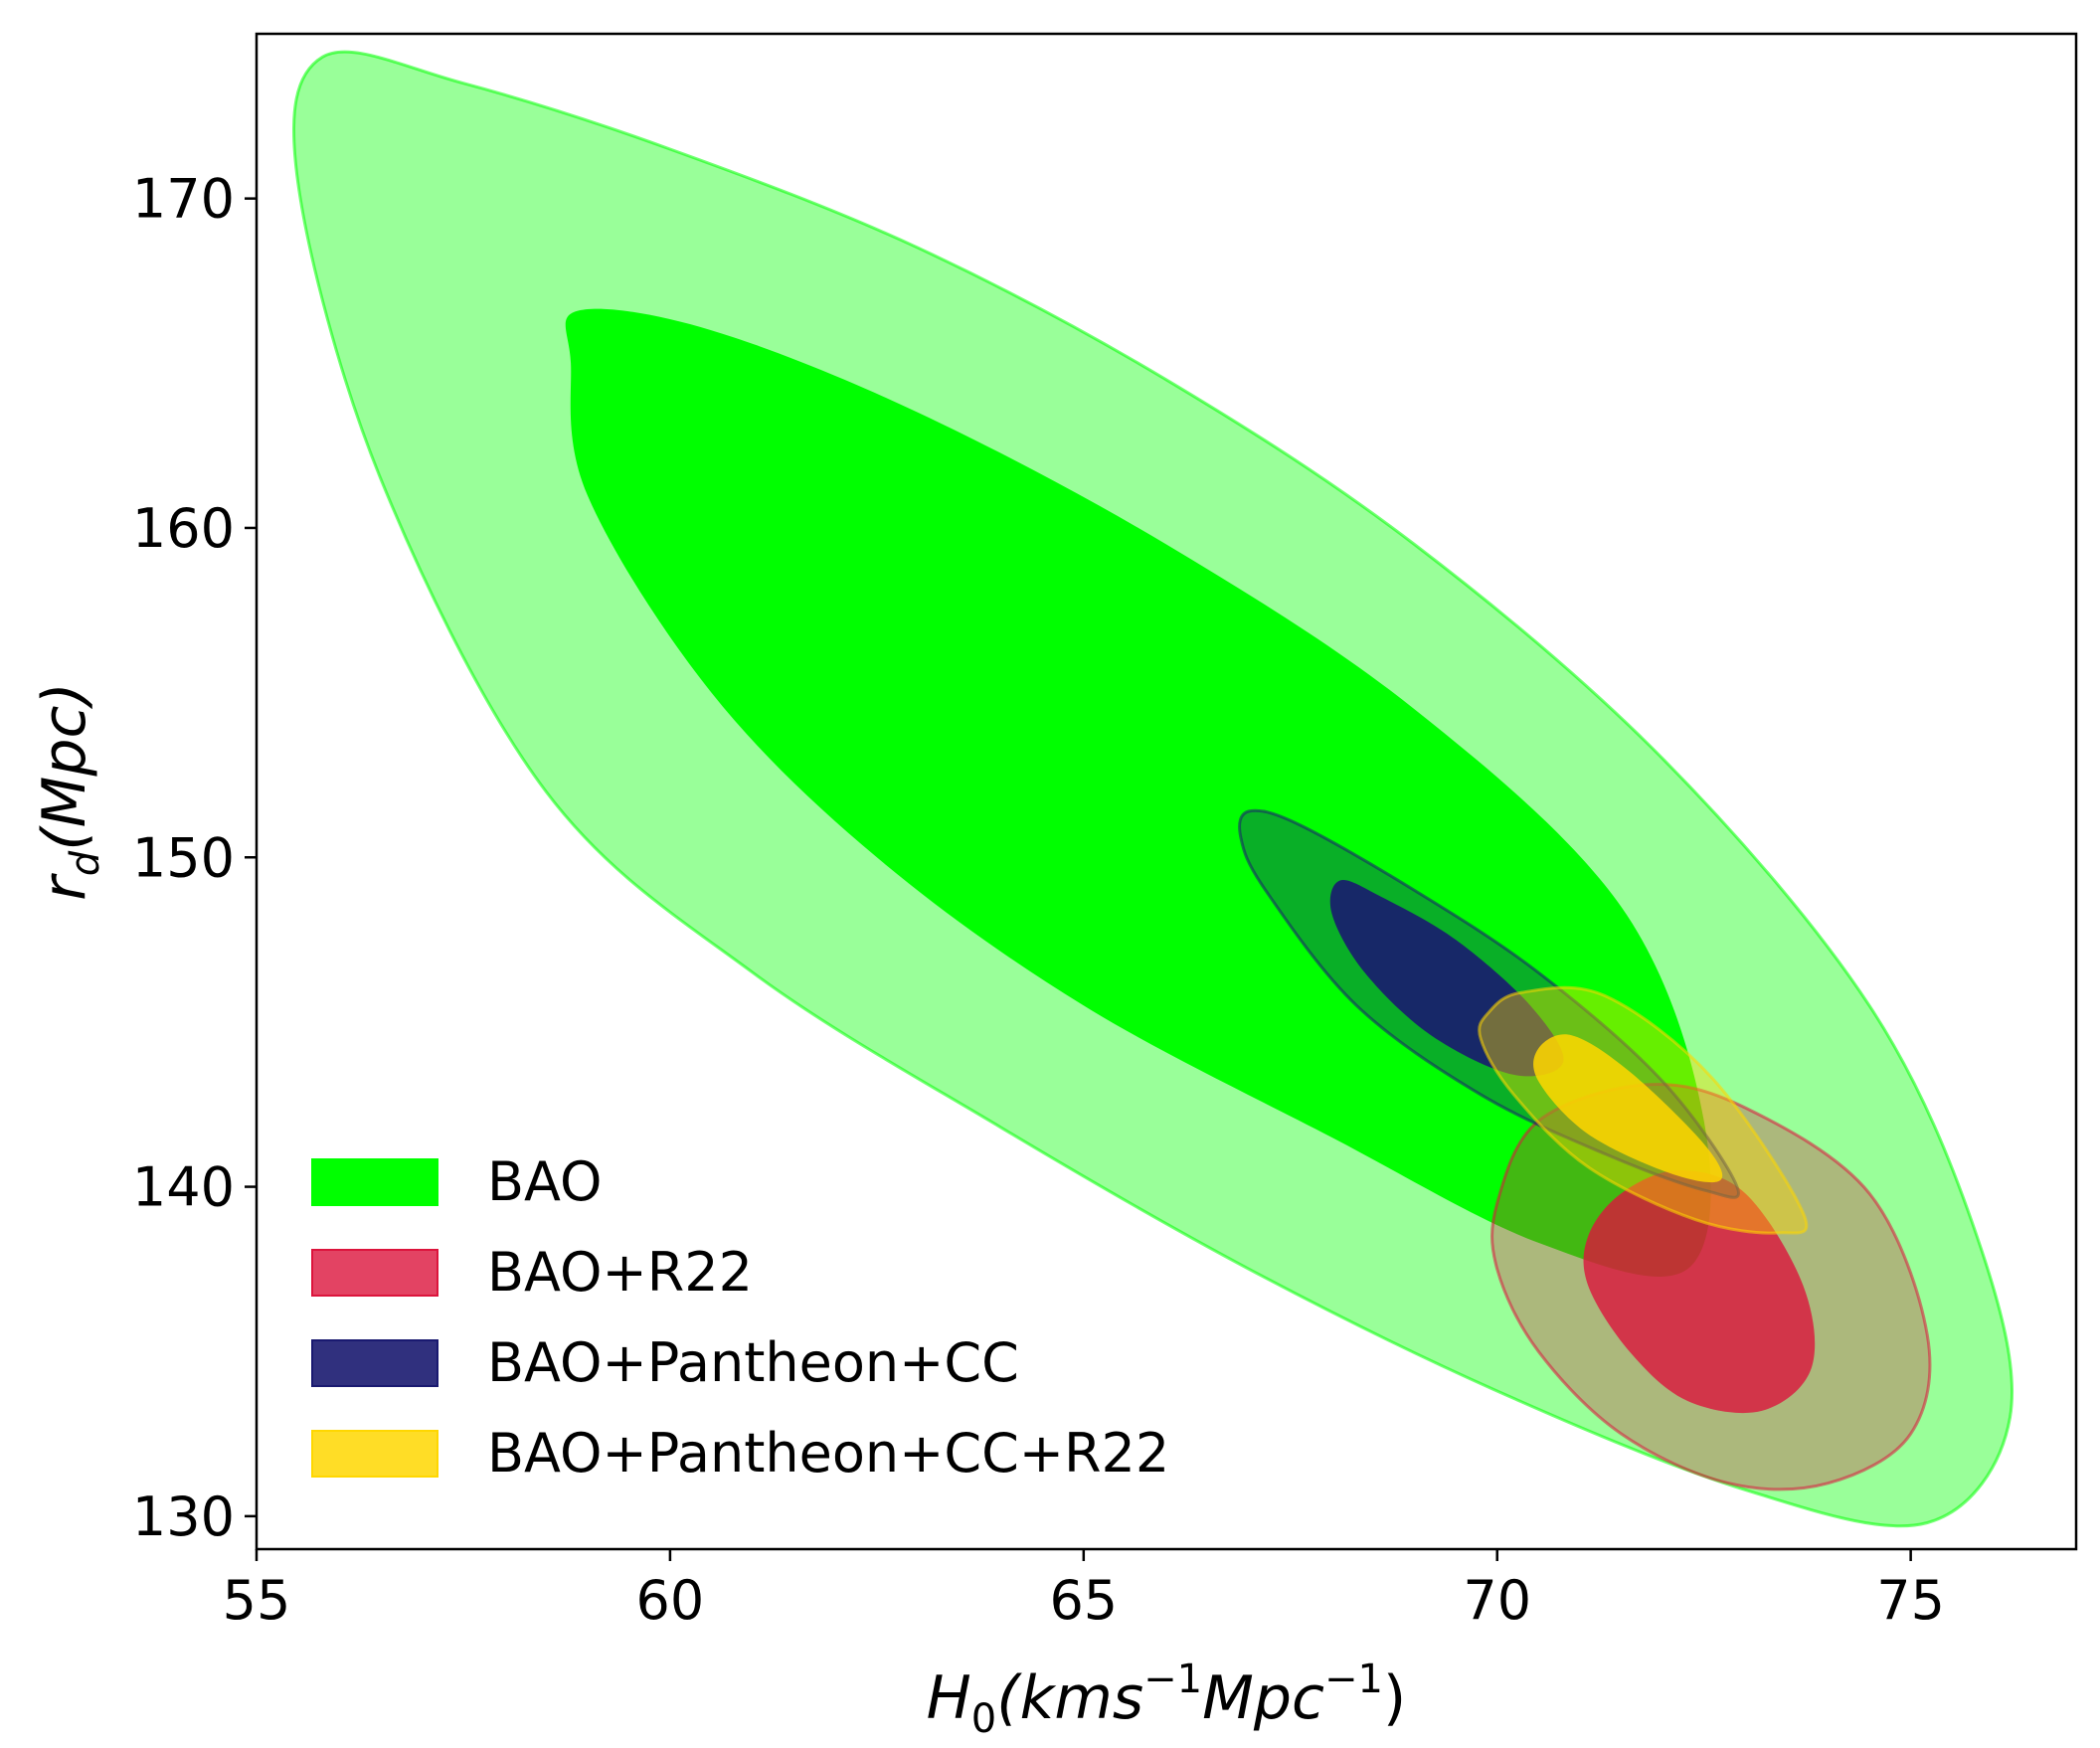 The width and height of the screenshot is (2100, 1748). Describe the element at coordinates (670, 1600) in the screenshot. I see `x-tick-label: 60` at that location.